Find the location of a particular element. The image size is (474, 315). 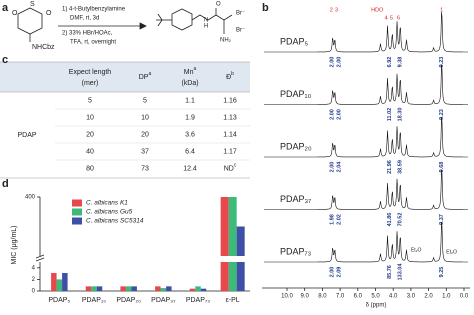

x-tick-label: 0.0 is located at coordinates (464, 297).